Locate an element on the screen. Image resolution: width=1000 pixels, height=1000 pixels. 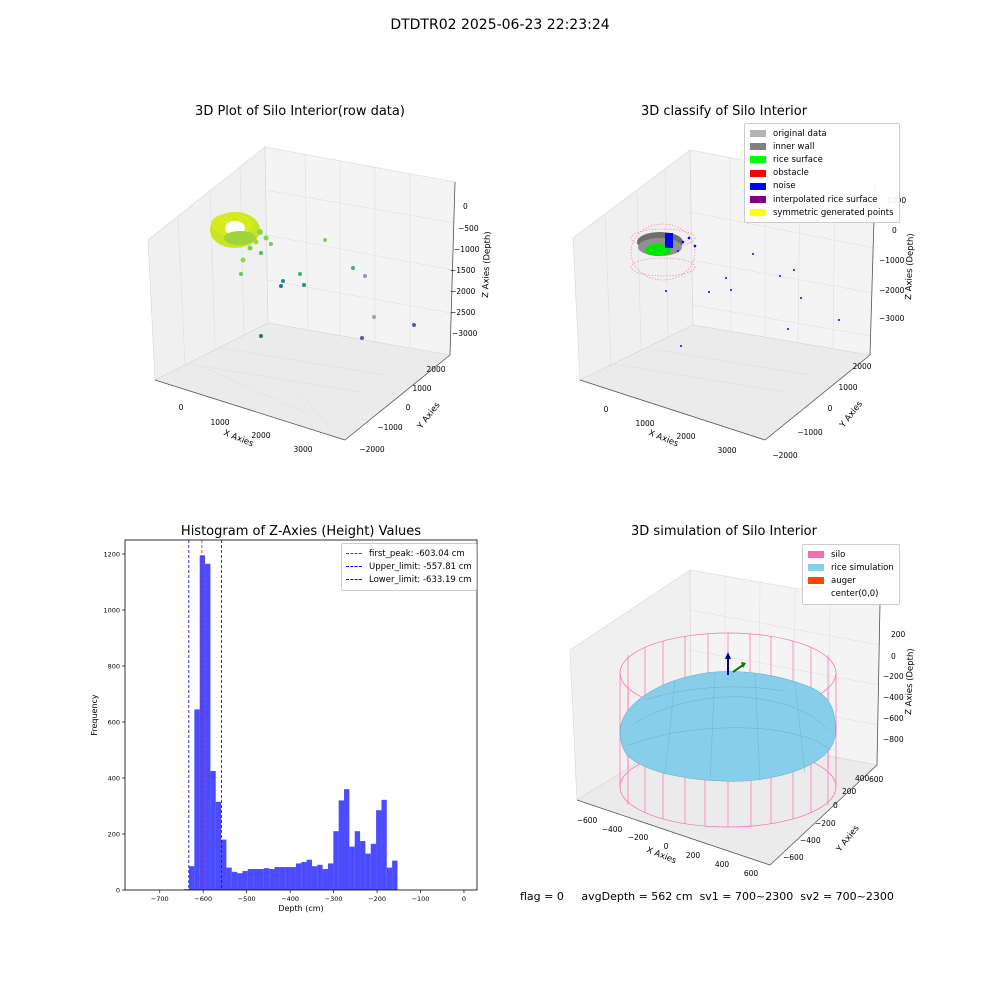
classify-z-tick: 0 is located at coordinates (894, 230).